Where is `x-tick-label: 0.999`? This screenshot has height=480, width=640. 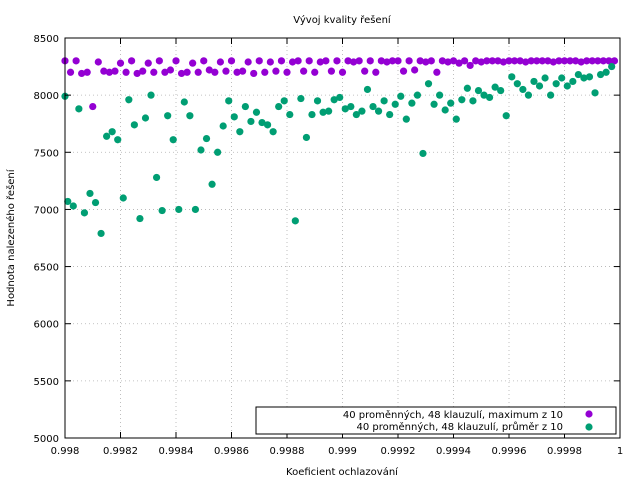
x-tick-label: 0.999 is located at coordinates (342, 451).